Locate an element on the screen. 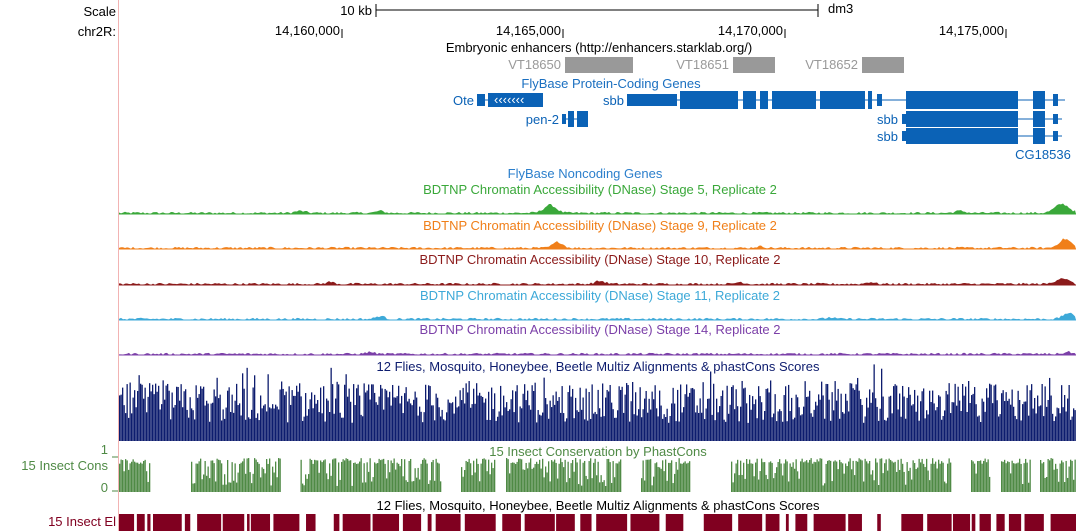 The height and width of the screenshot is (531, 1078). enhancer-label-1: VT18650 is located at coordinates (534, 64).